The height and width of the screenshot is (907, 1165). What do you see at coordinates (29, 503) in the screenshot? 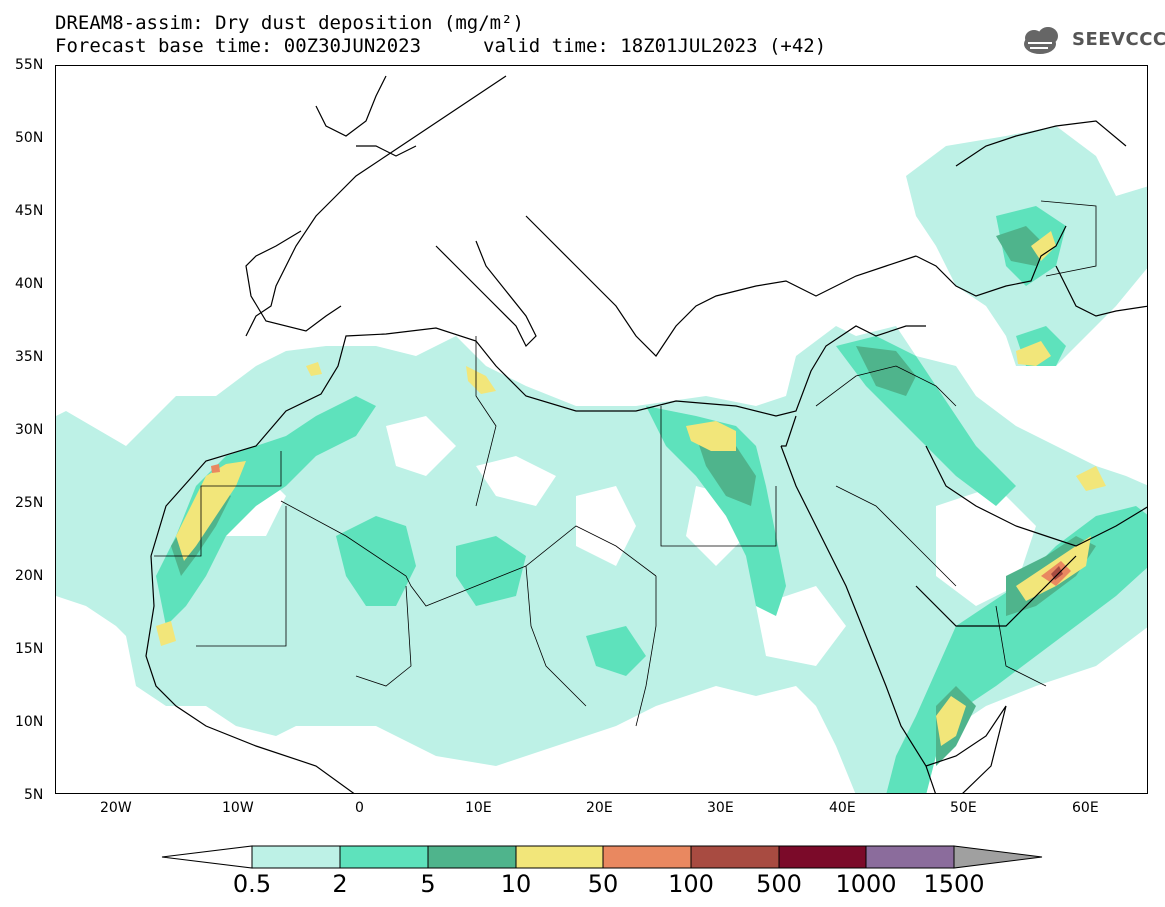
I see `lat-label: 25N` at bounding box center [29, 503].